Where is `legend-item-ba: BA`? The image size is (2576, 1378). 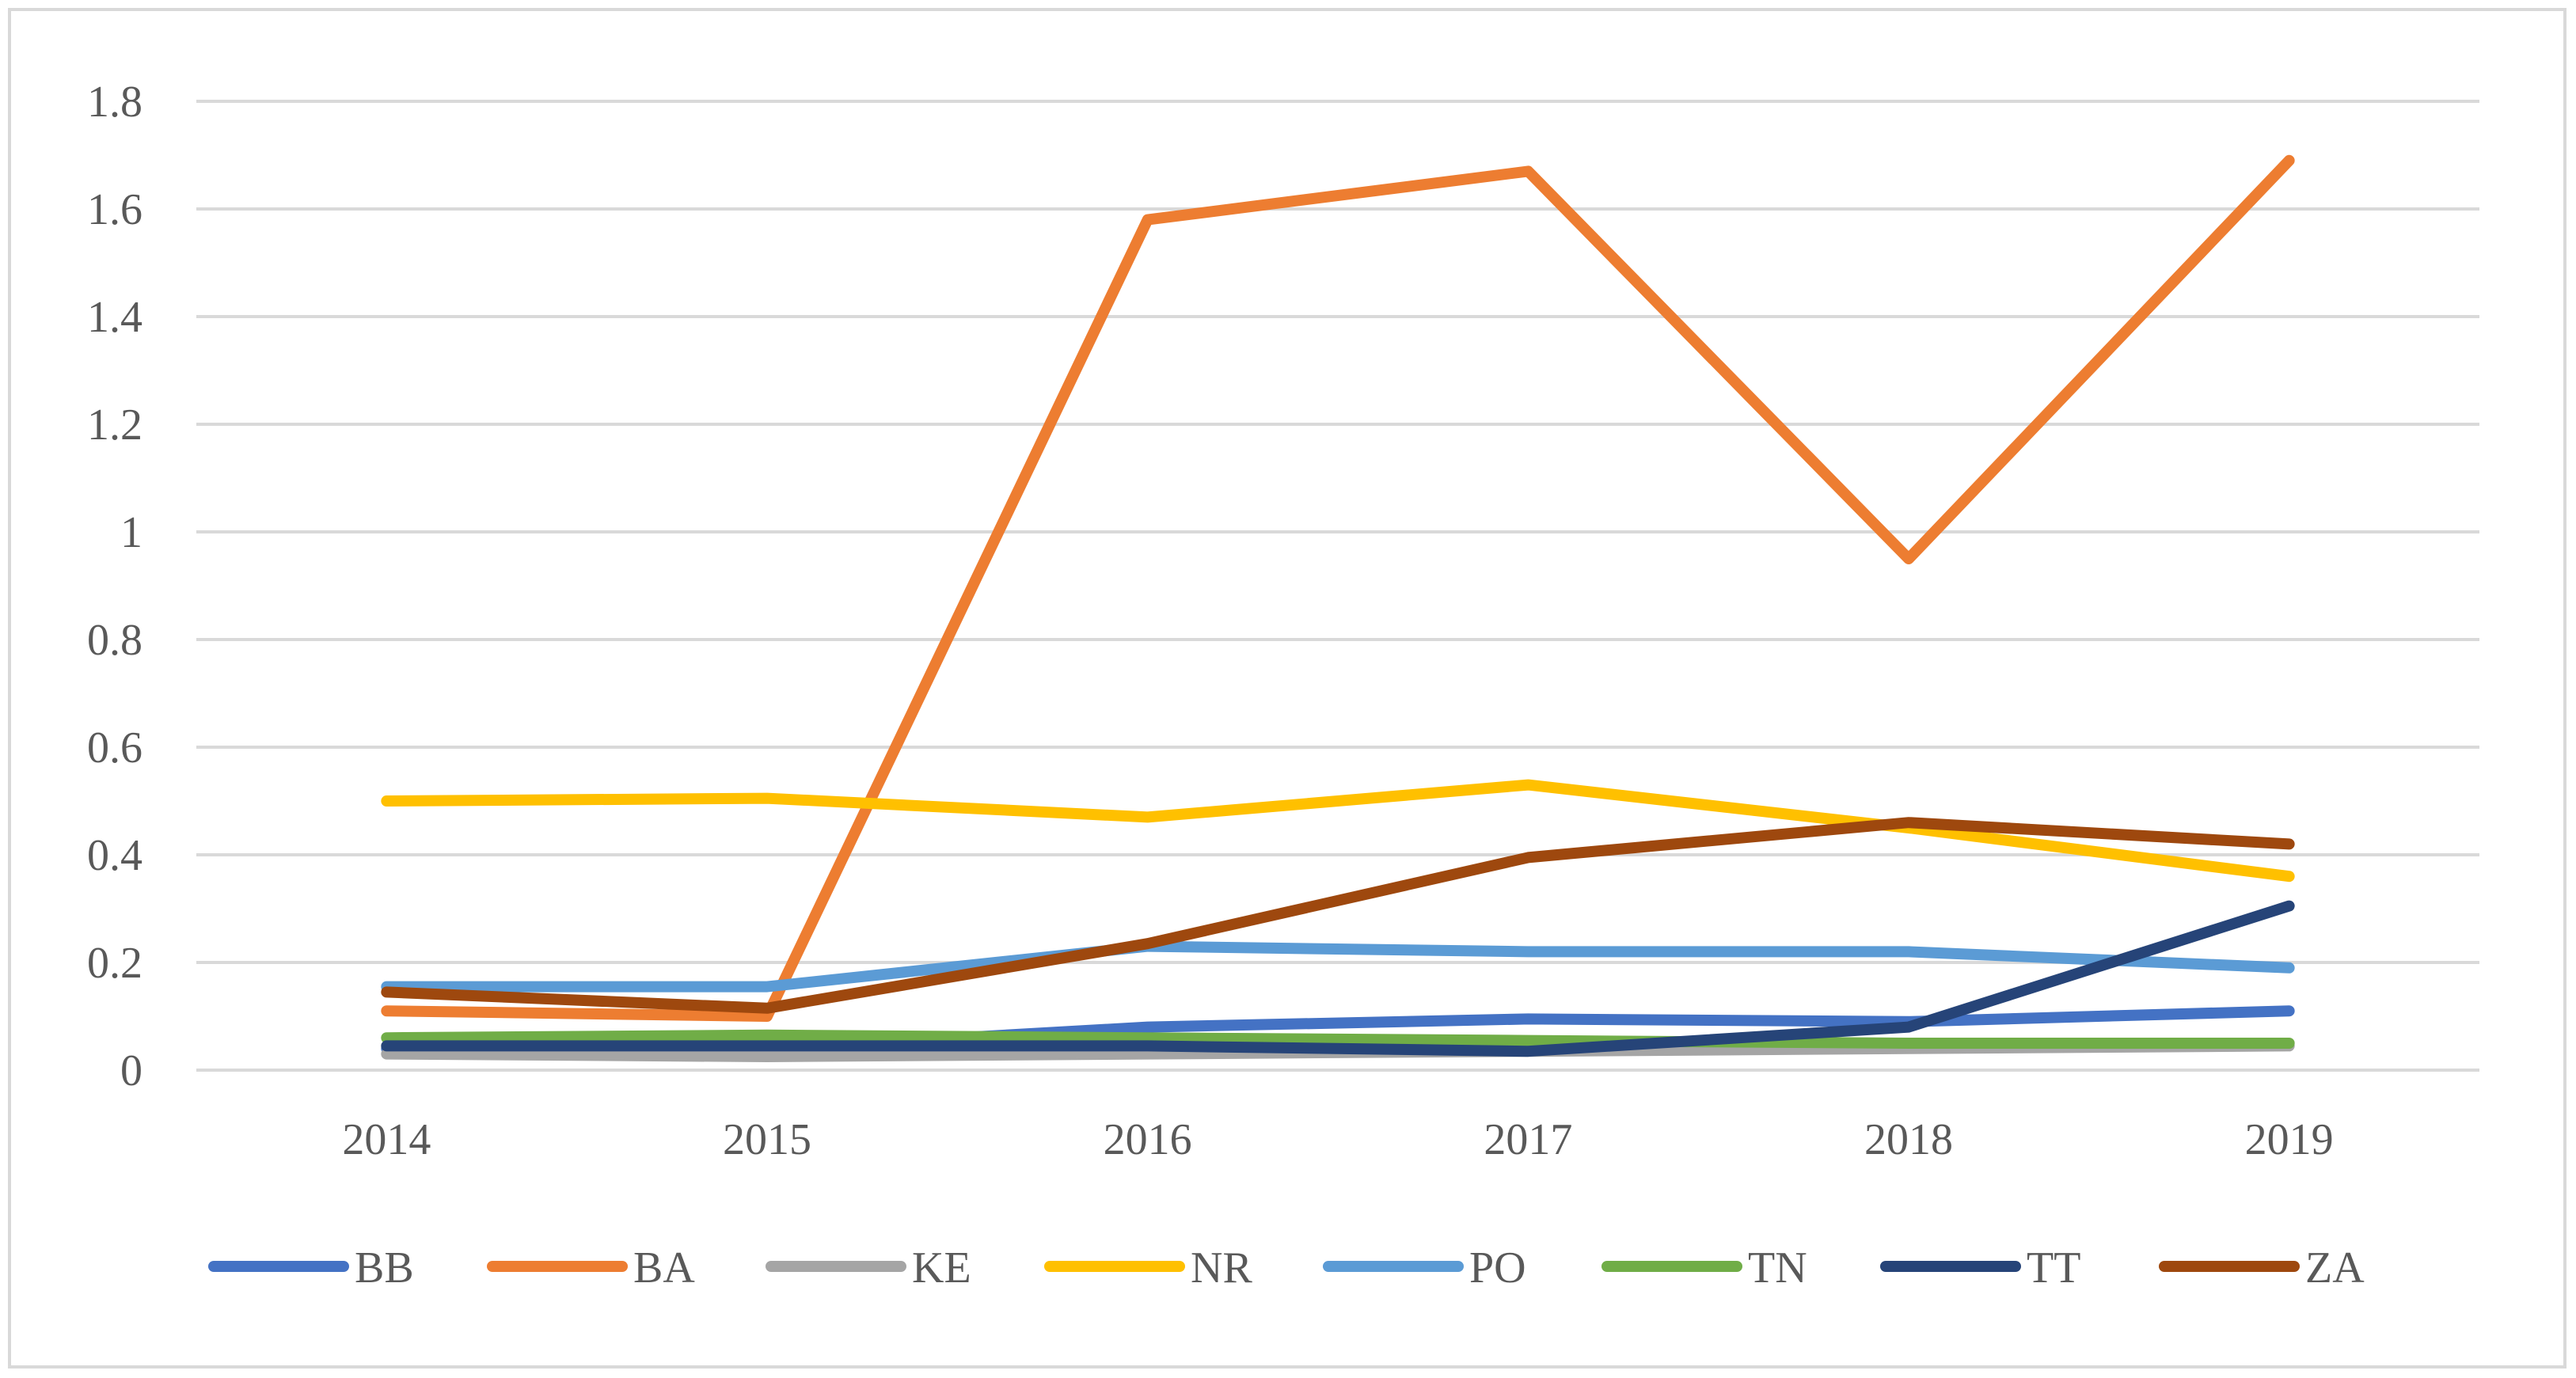 legend-item-ba: BA is located at coordinates (591, 1268).